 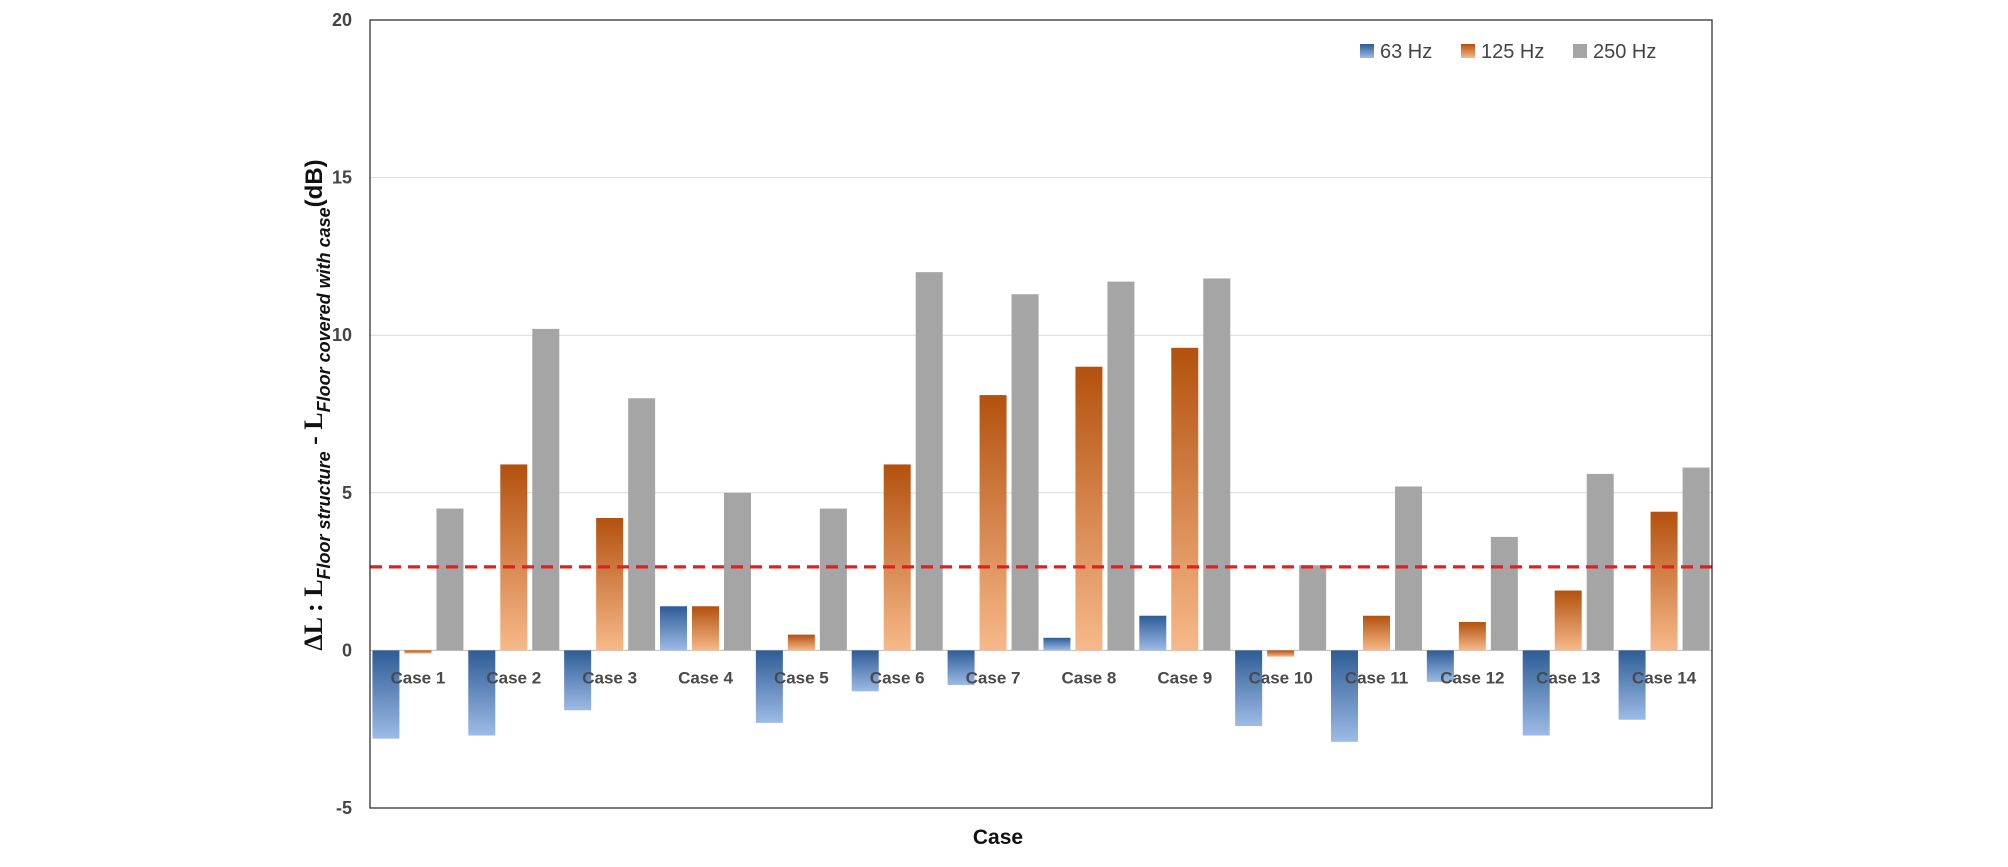 I want to click on y-tick-label: 15, so click(x=342, y=178).